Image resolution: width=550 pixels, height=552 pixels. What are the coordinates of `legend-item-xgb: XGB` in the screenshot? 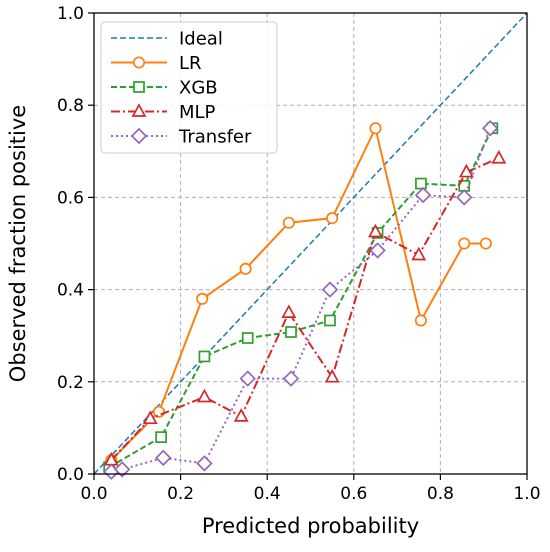 It's located at (164, 88).